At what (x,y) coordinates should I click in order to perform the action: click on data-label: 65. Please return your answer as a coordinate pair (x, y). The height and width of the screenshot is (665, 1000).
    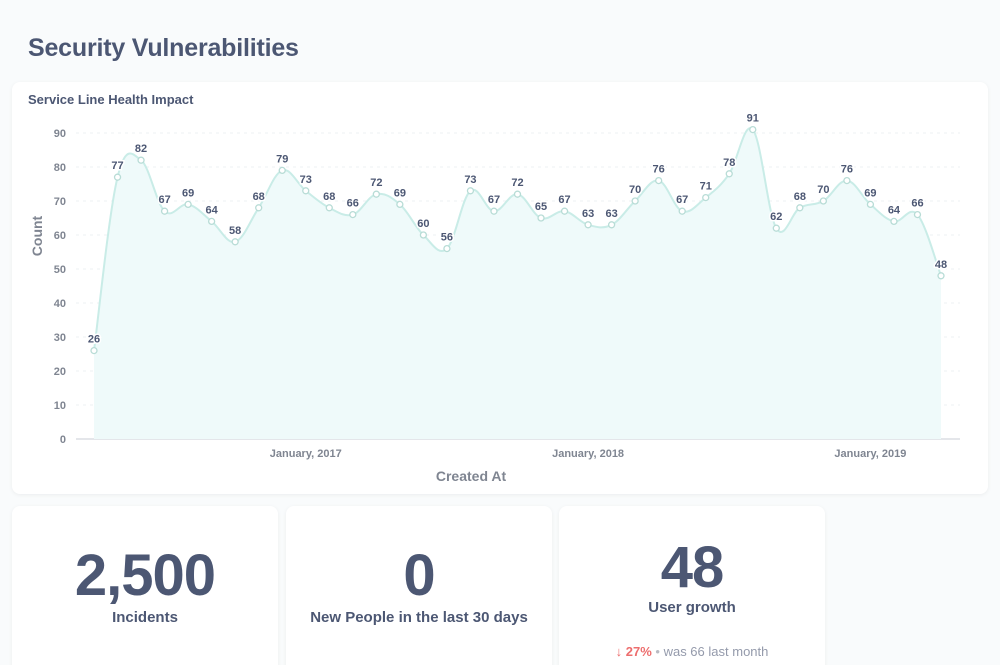
    Looking at the image, I should click on (541, 207).